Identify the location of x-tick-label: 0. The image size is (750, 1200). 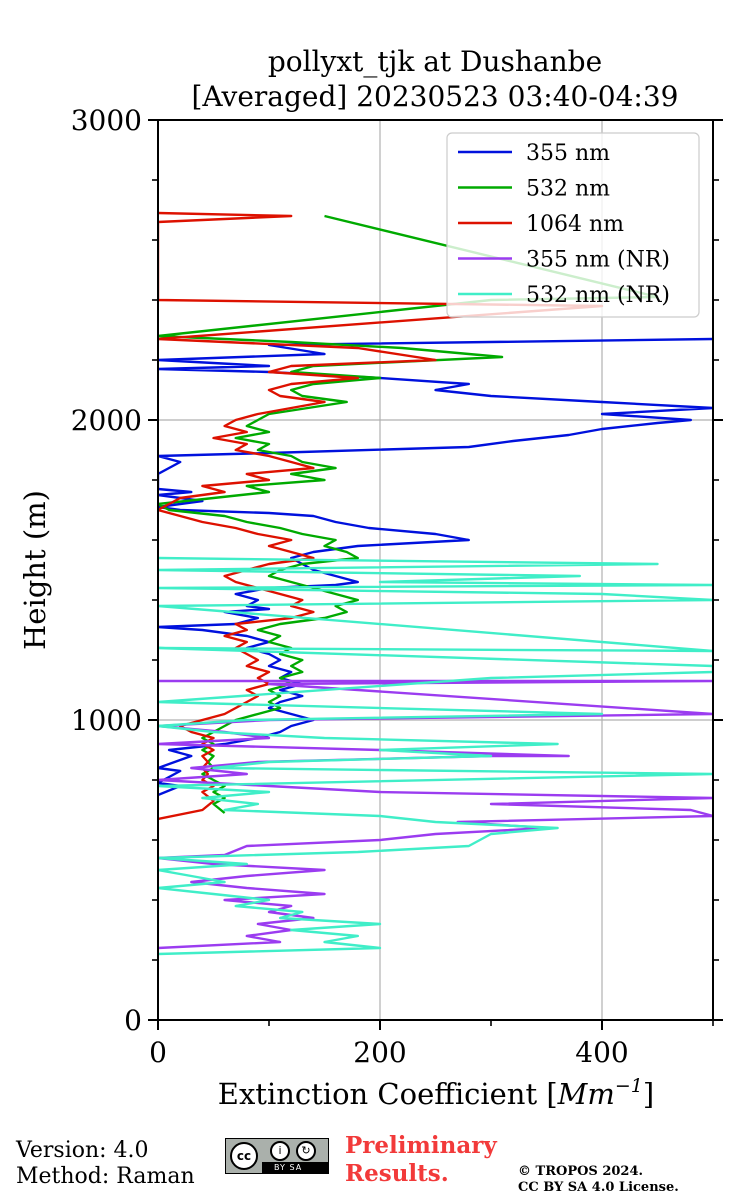
(158, 1052).